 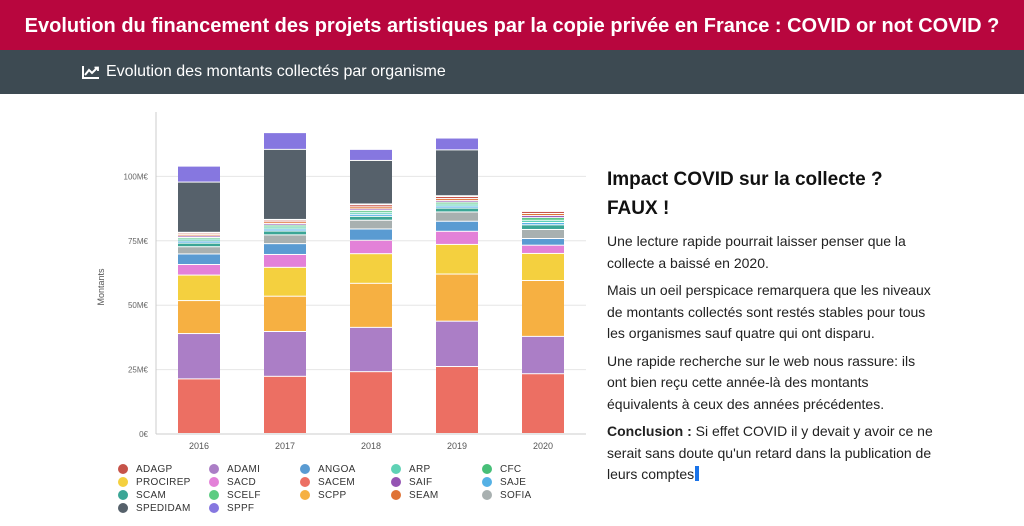 I want to click on legend-item-arp: ARP, so click(x=436, y=469).